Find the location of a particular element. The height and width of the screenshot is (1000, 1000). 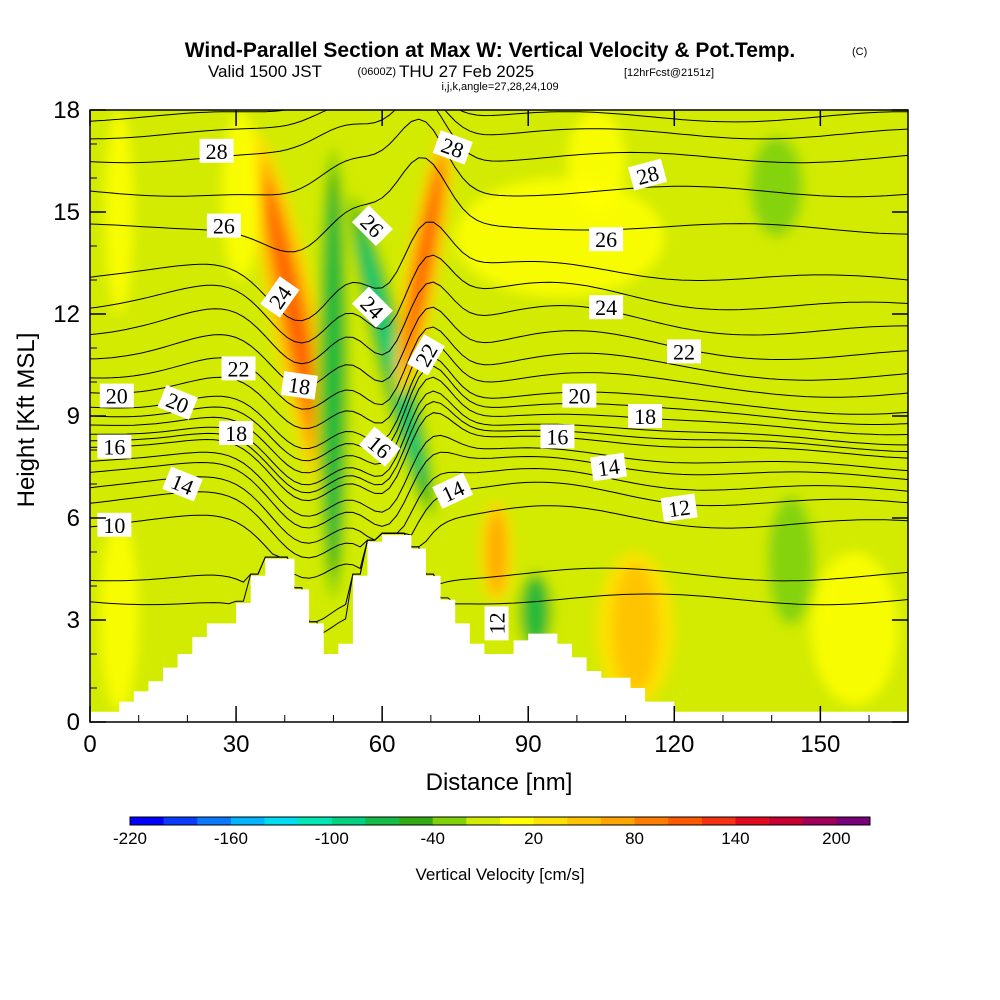

x-tick-label: 60 is located at coordinates (382, 744).